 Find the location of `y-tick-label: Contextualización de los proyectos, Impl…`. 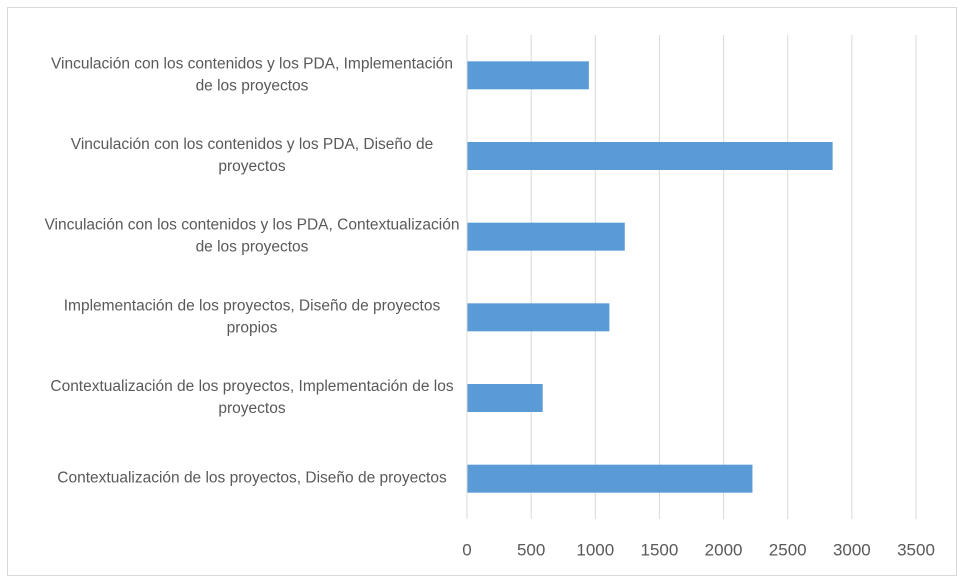

y-tick-label: Contextualización de los proyectos, Impl… is located at coordinates (251, 397).